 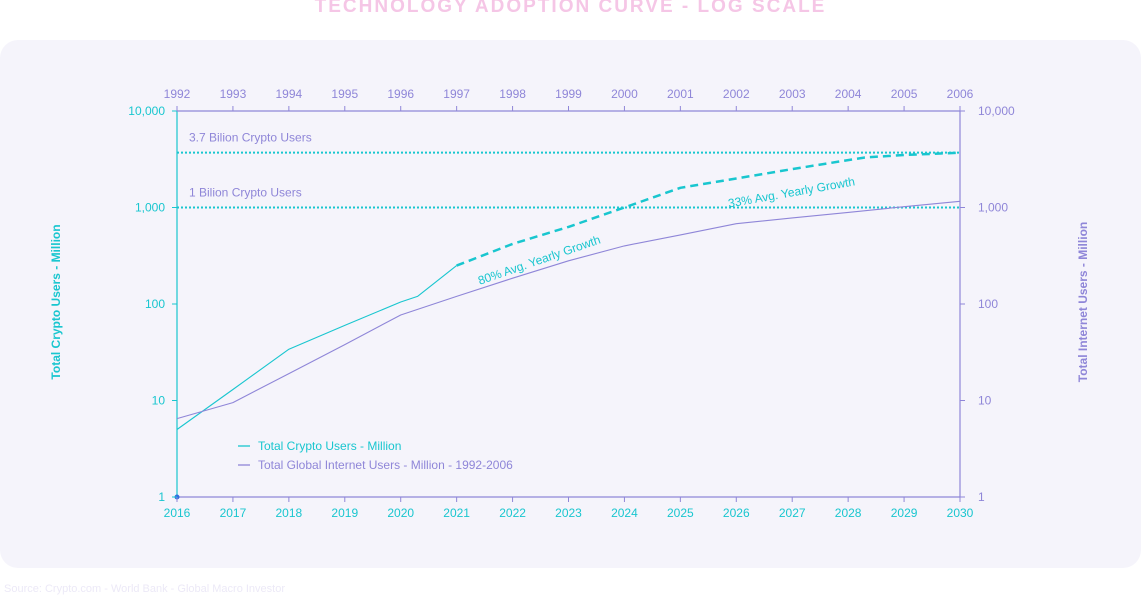 I want to click on right-tick-label: 100, so click(x=988, y=304).